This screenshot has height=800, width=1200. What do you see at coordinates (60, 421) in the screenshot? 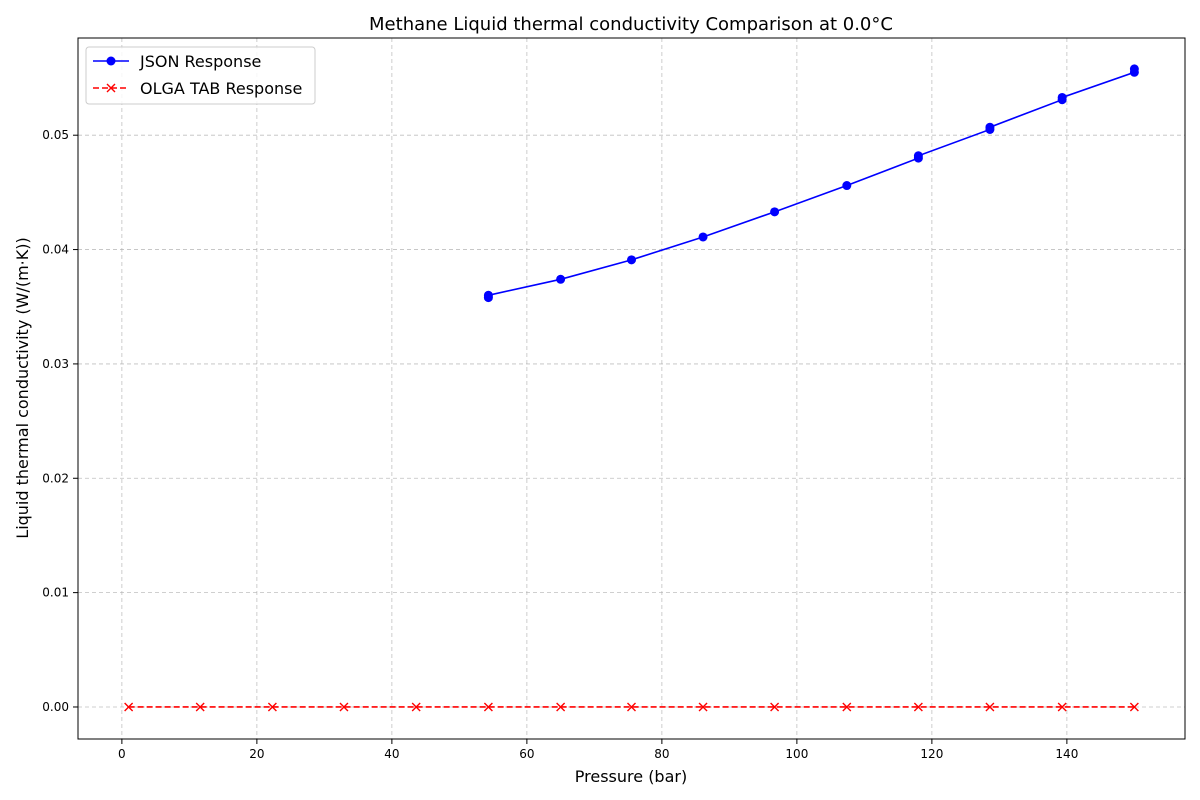
I see `y-axis-ticks: 0.00 0.01 0.02 0.03 0.04 0.05` at bounding box center [60, 421].